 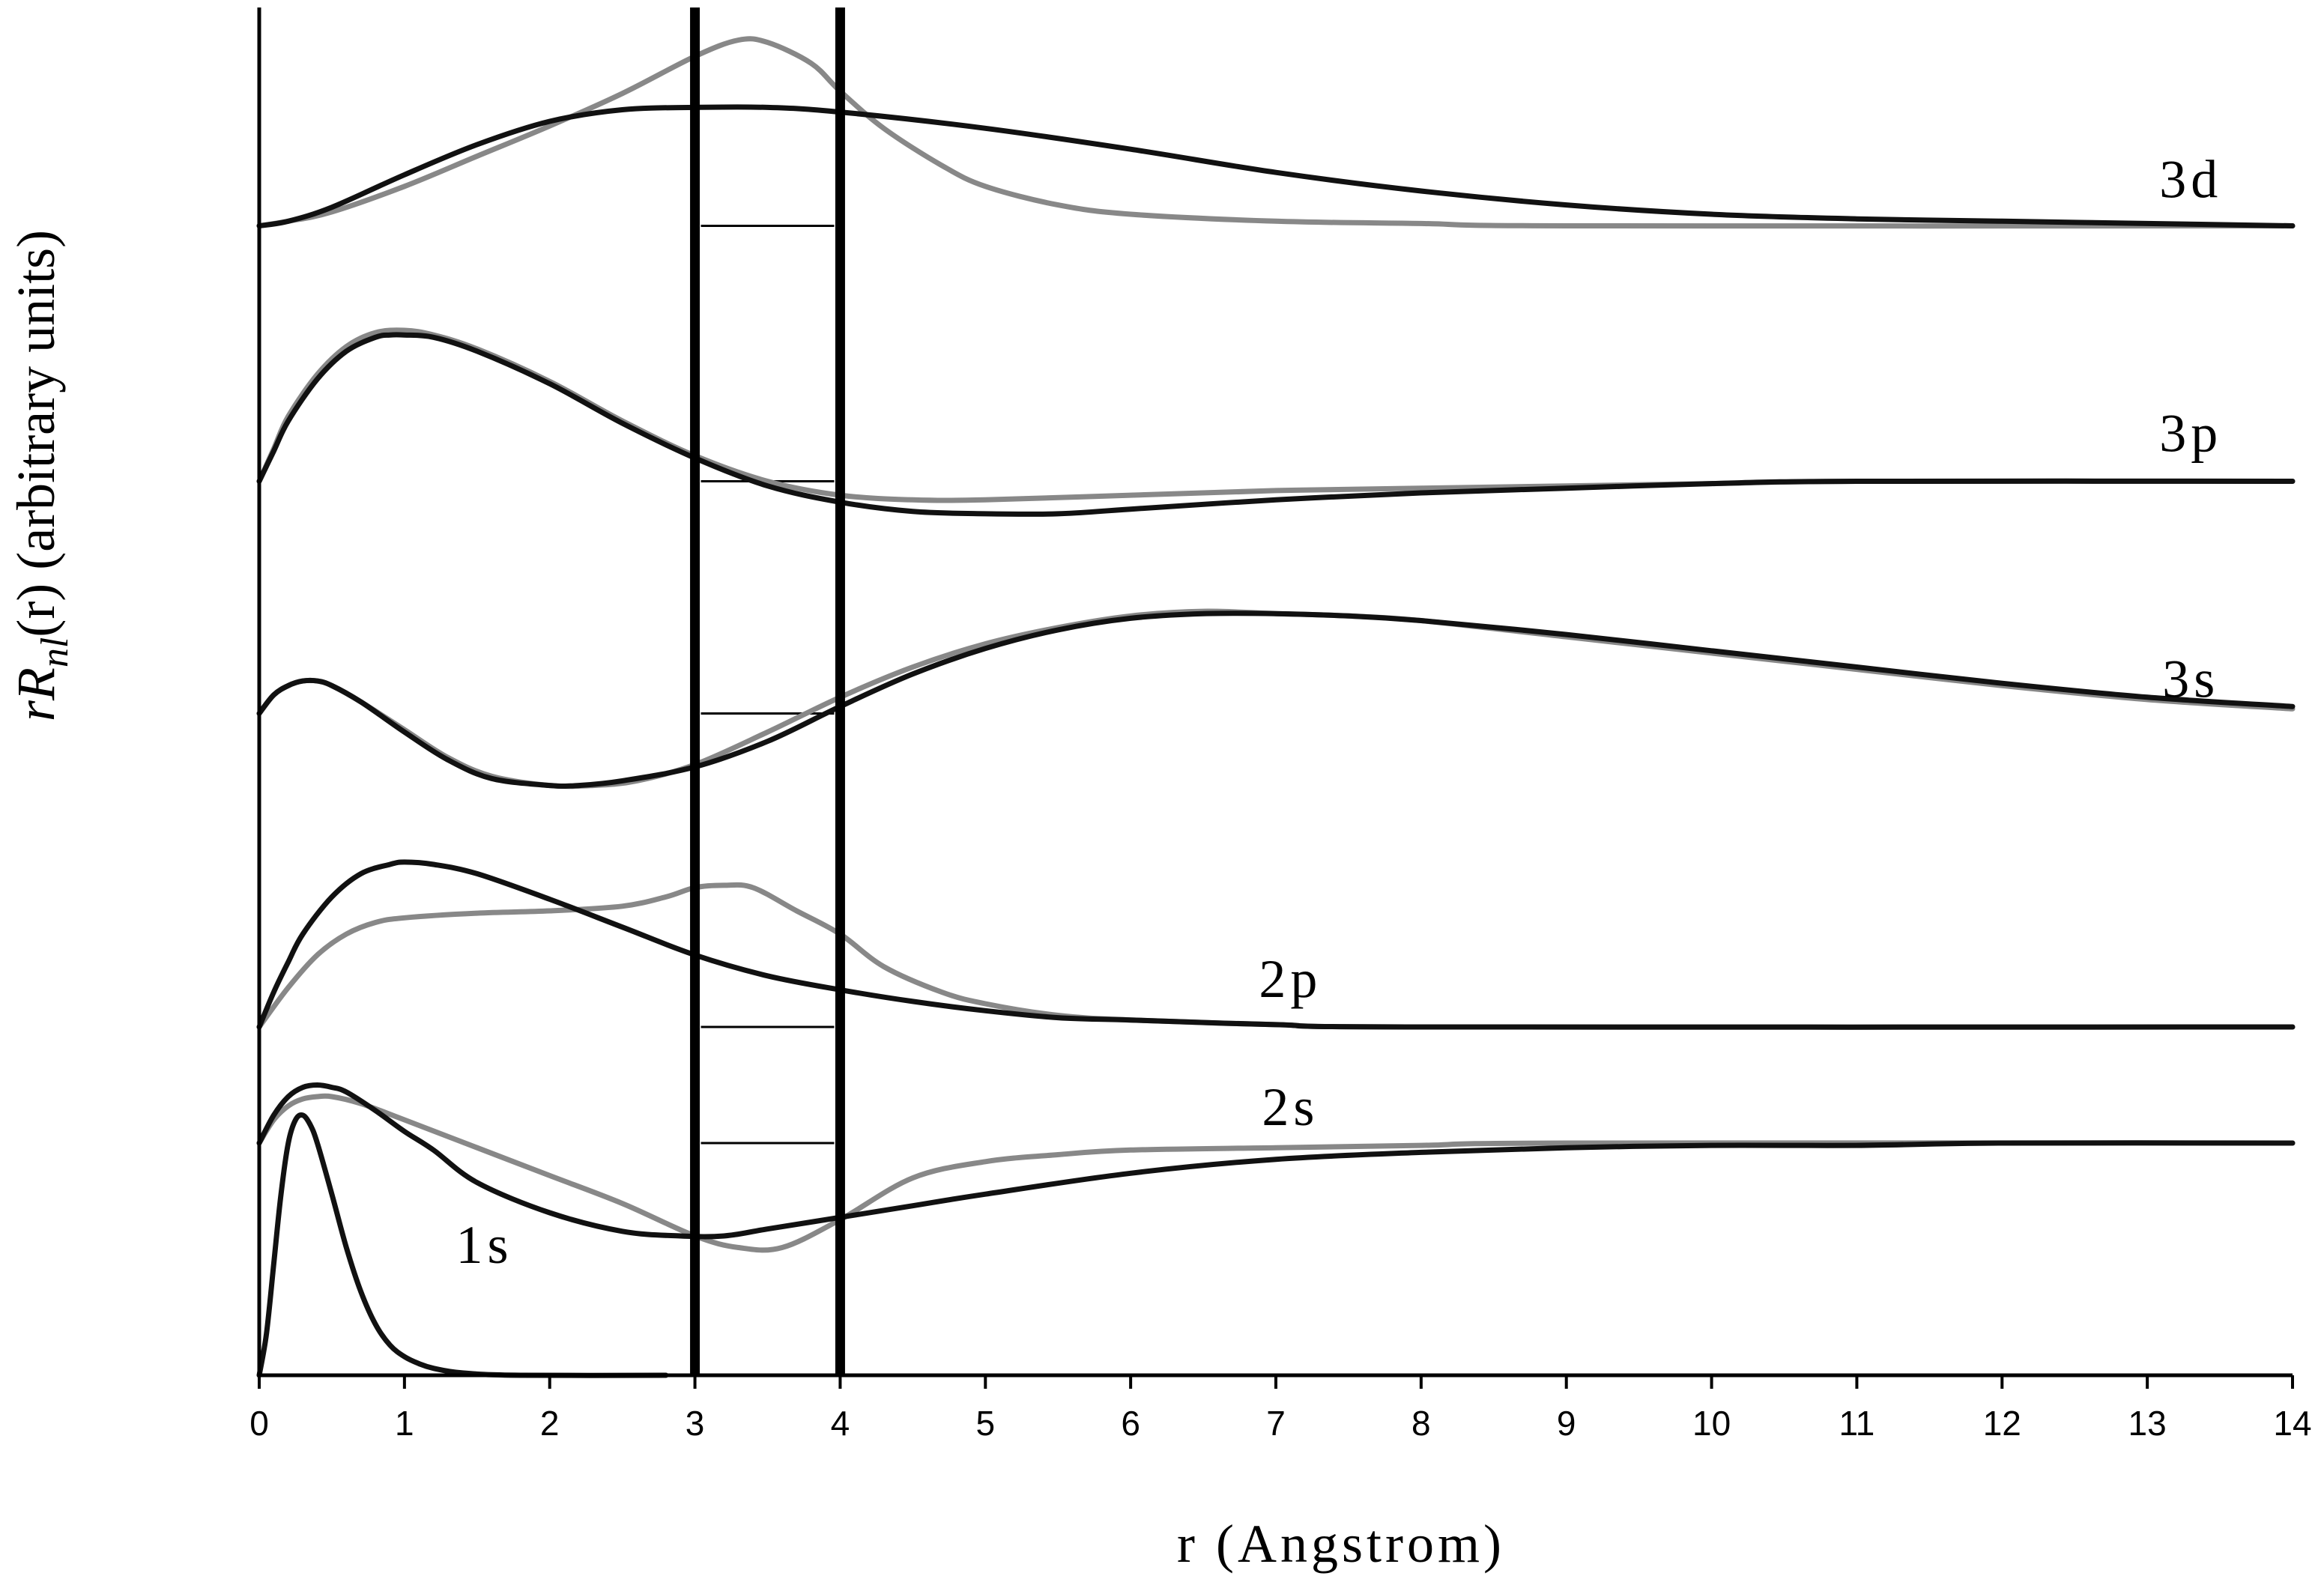 I want to click on x-tick-label: 6, so click(x=1130, y=1423).